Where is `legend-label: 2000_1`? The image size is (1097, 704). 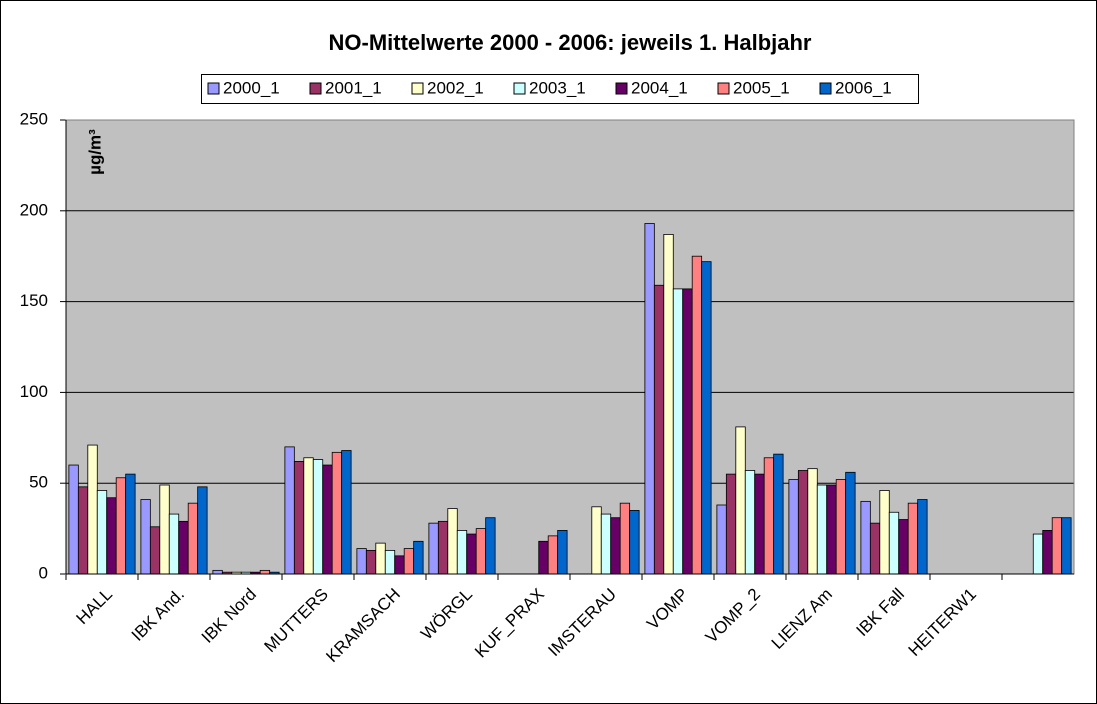 legend-label: 2000_1 is located at coordinates (251, 87).